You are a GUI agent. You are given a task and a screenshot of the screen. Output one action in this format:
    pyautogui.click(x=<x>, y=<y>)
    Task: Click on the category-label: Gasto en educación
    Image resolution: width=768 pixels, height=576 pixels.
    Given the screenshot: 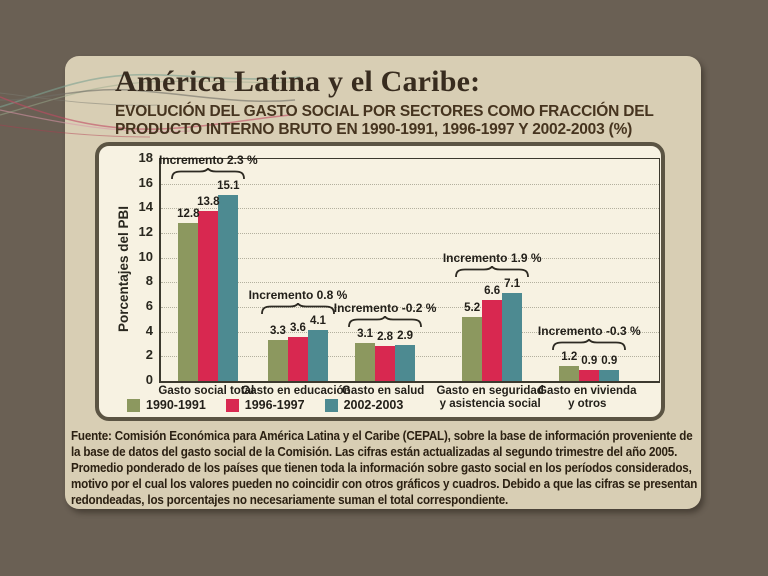 What is the action you would take?
    pyautogui.click(x=296, y=391)
    